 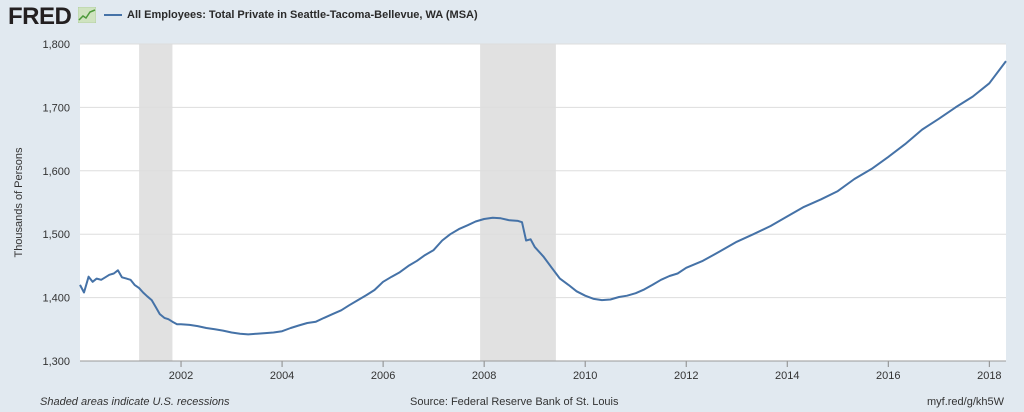 What do you see at coordinates (56, 45) in the screenshot?
I see `y-tick-label: 1,800` at bounding box center [56, 45].